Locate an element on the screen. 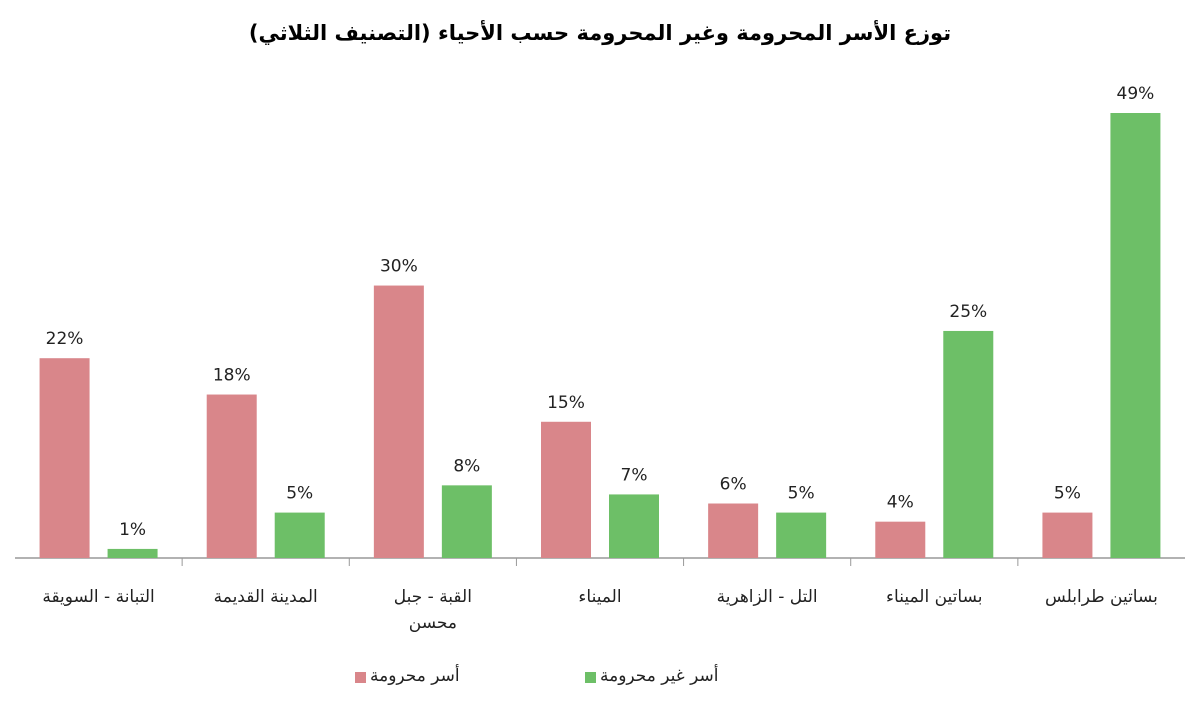  value-label: 49% is located at coordinates (1136, 94).